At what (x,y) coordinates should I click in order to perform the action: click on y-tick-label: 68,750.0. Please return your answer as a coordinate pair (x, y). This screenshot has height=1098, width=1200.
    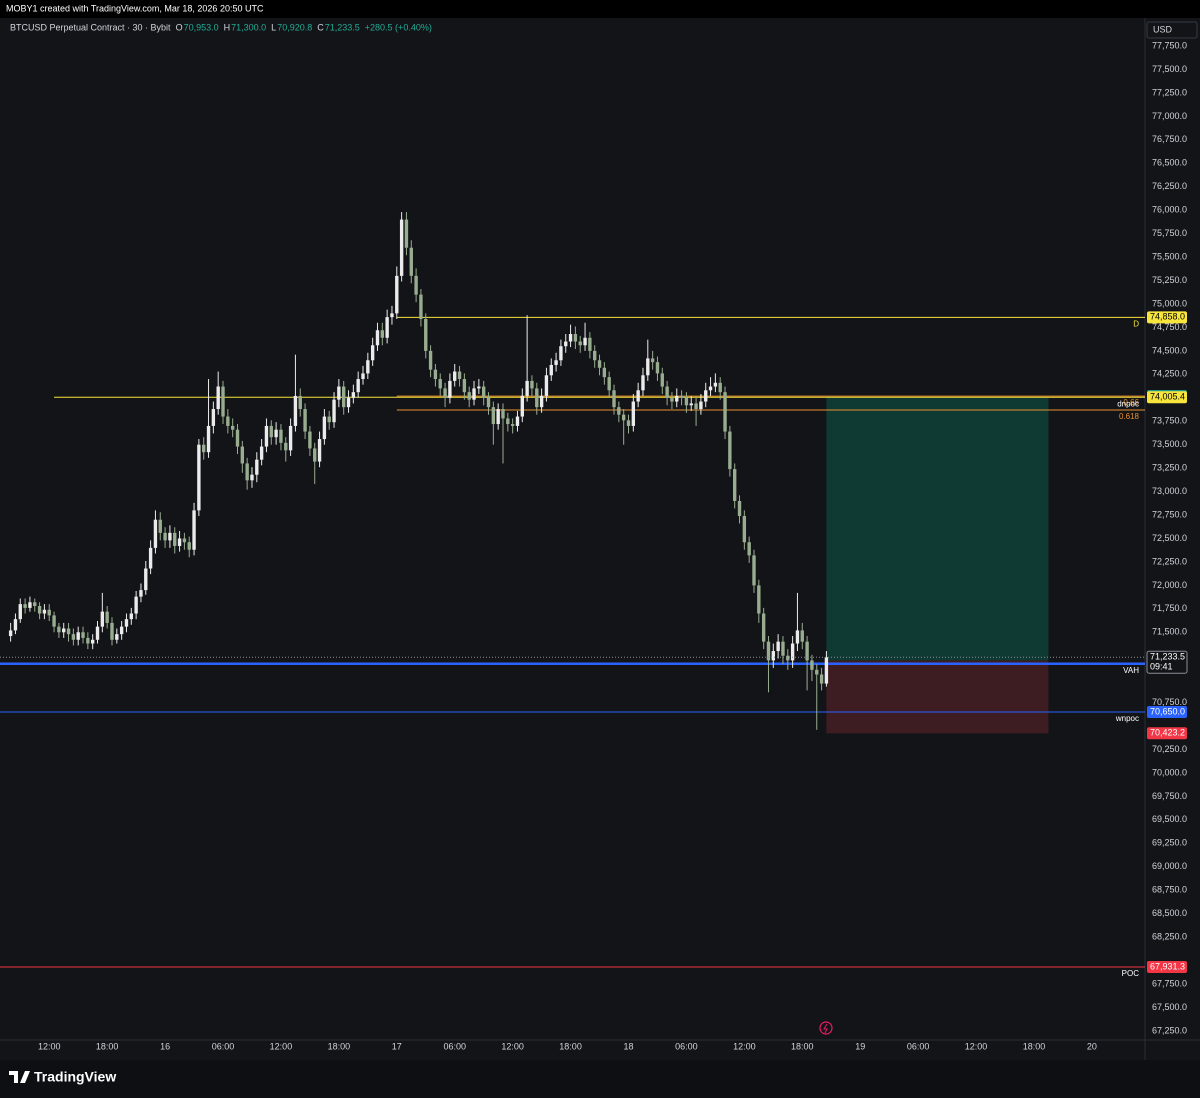
    Looking at the image, I should click on (1169, 890).